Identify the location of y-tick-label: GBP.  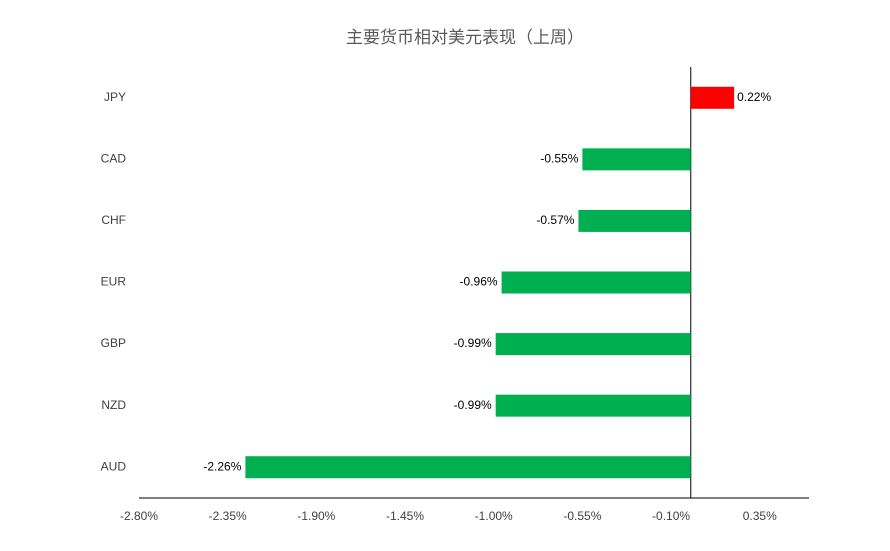
(113, 343).